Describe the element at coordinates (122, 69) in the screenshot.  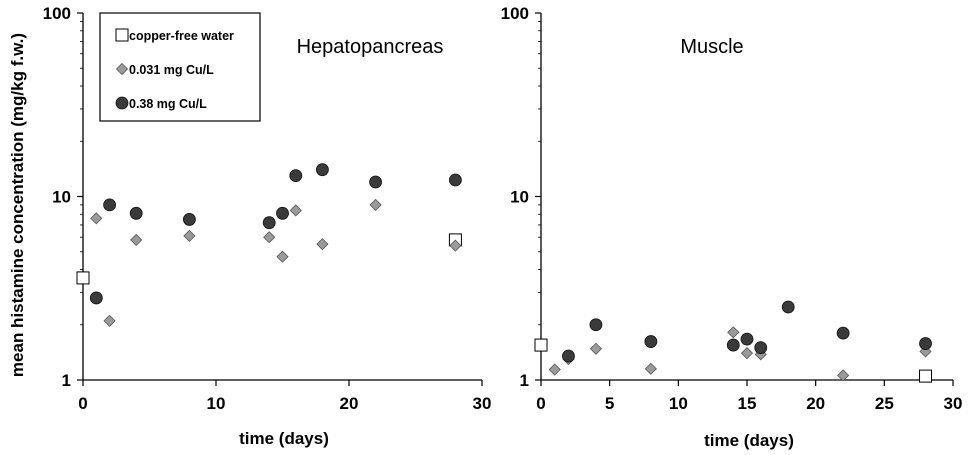
I see `legend-marker-diamond` at that location.